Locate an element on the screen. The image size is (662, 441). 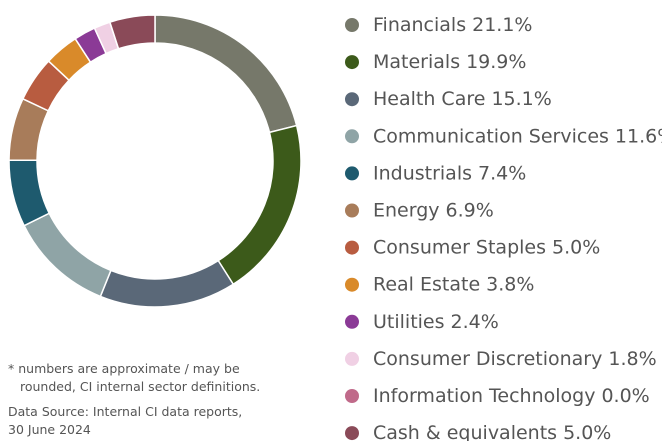
legend-label: Communication Services 11.6% is located at coordinates (517, 136).